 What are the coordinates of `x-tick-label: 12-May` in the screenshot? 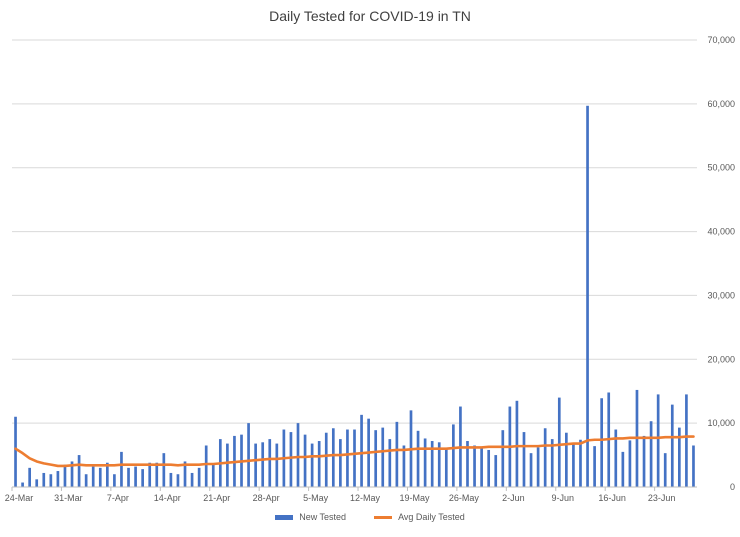 It's located at (365, 498).